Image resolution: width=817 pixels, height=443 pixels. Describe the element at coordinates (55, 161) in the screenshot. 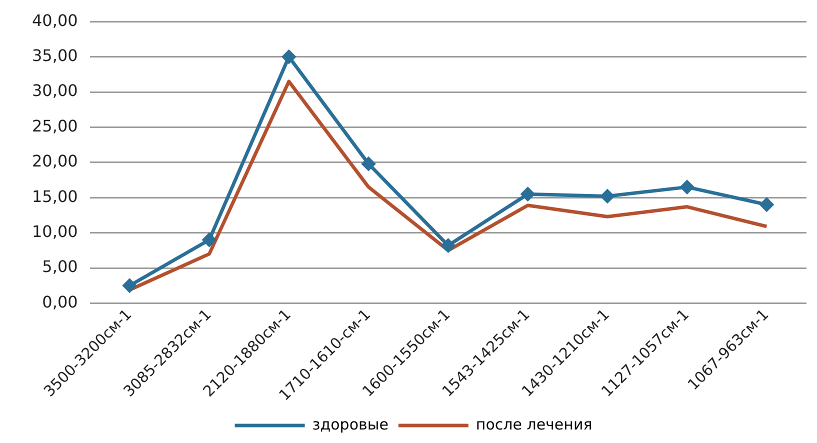

I see `y-tick-label: 20,00` at that location.